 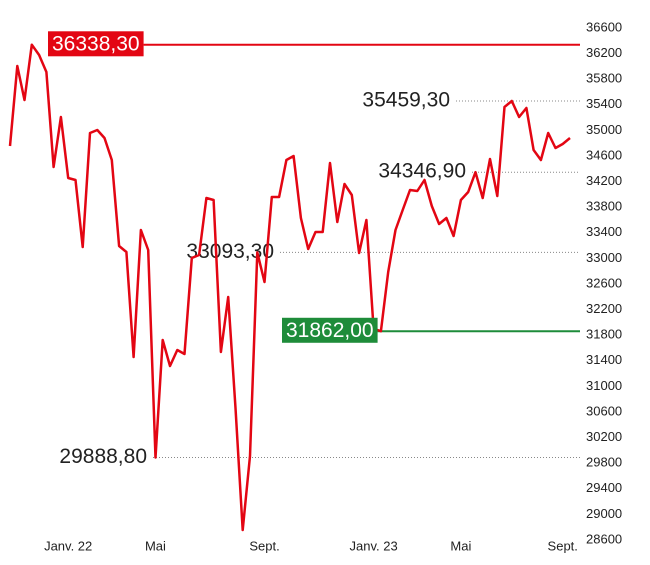 What do you see at coordinates (604, 308) in the screenshot?
I see `y-tick-label: 32200` at bounding box center [604, 308].